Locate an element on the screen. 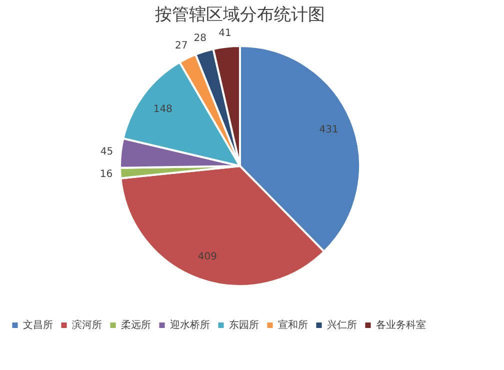  data-label: 41 is located at coordinates (225, 33).